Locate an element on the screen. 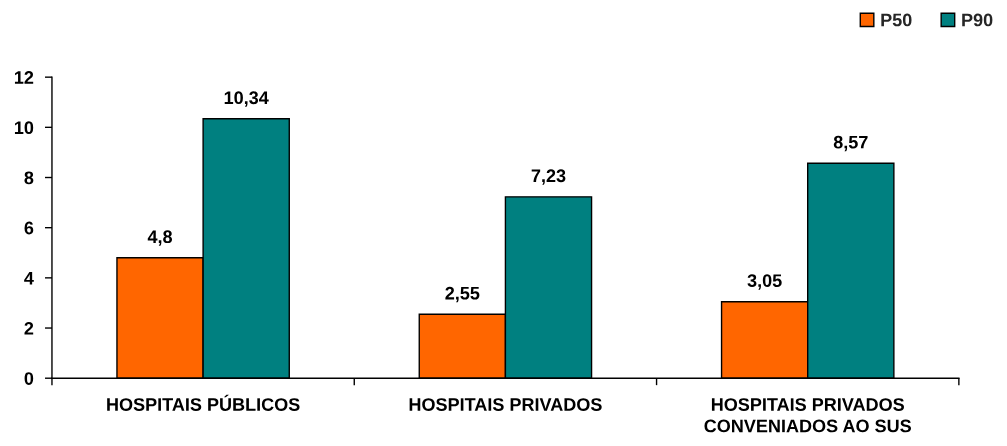 This screenshot has height=446, width=1007. x-tick-label: HOSPITAIS PRIVADOS CONVENIADOS AO SUS is located at coordinates (807, 415).